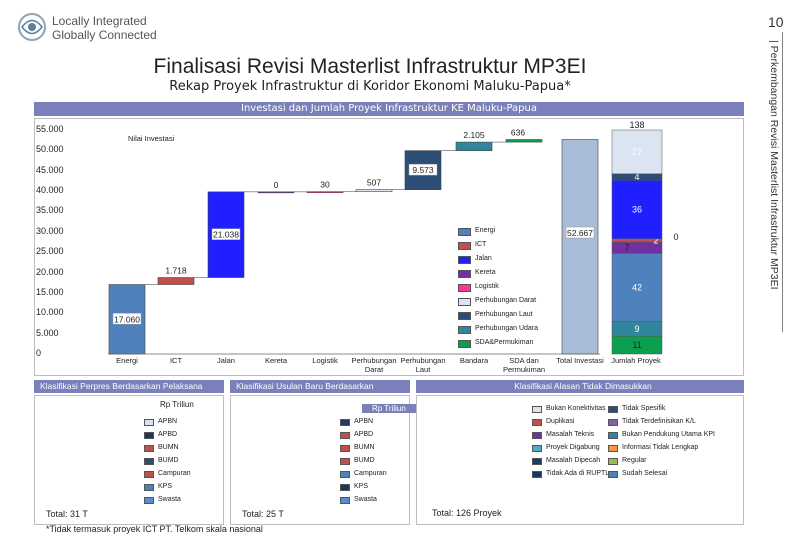 The height and width of the screenshot is (540, 792). Describe the element at coordinates (50, 210) in the screenshot. I see `y-tick-label: 35.000` at that location.